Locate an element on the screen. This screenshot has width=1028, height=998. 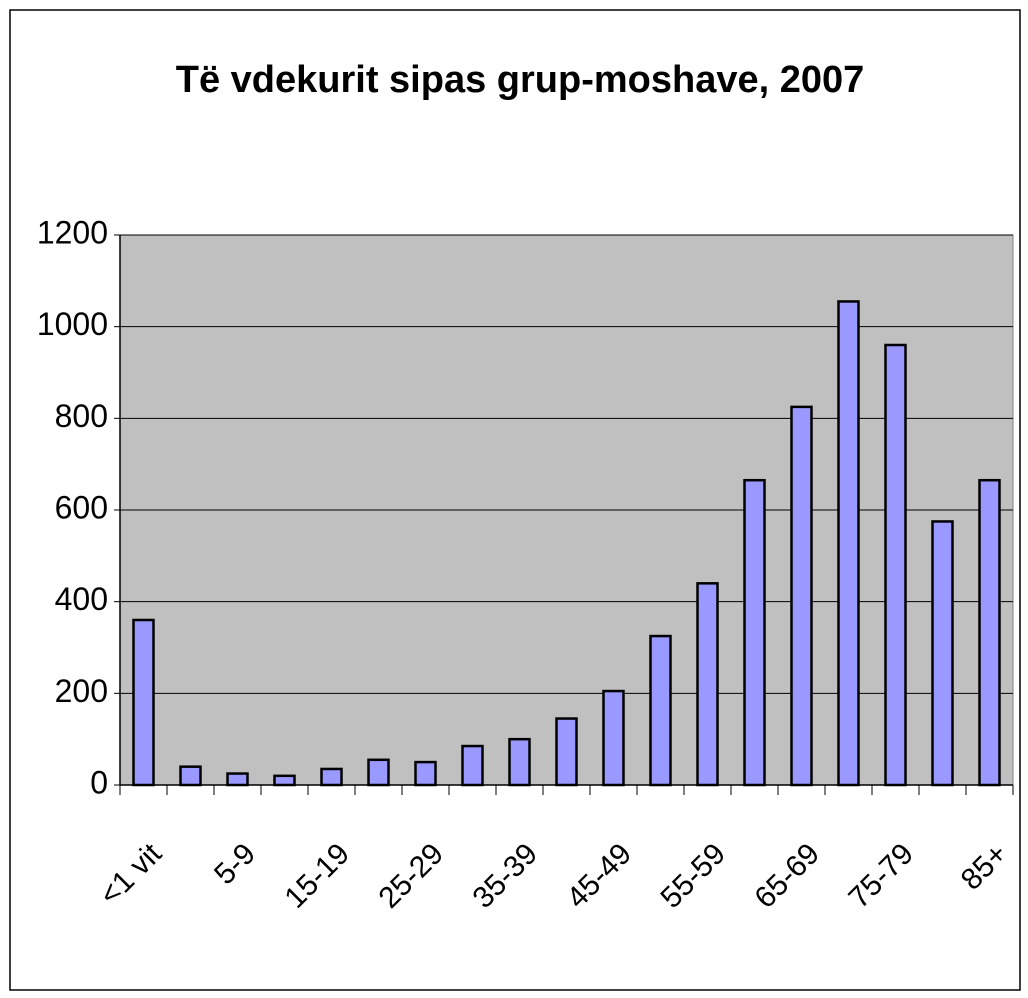
y-tick-label: 200 is located at coordinates (81, 691).